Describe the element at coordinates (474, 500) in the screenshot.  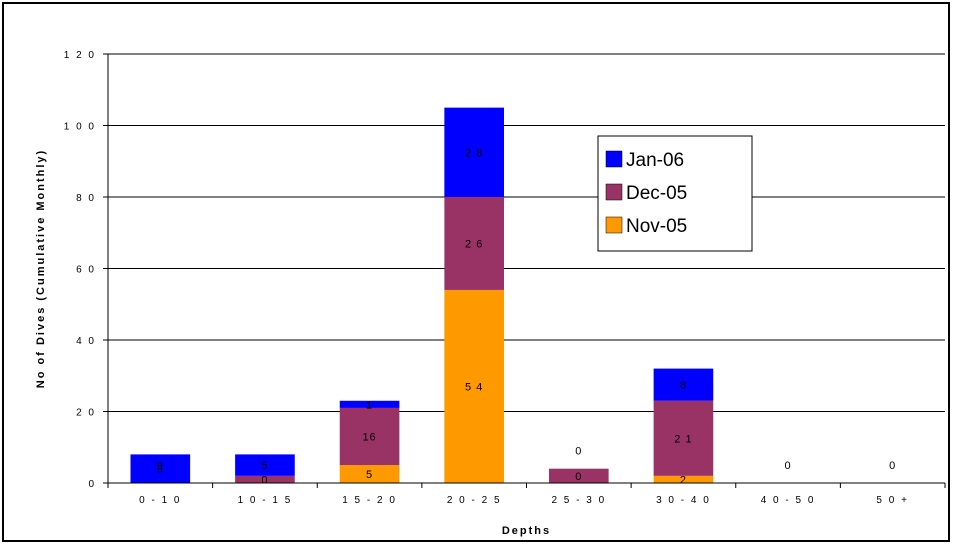
I see `x-tick-label: 2 0 - 2 5` at that location.